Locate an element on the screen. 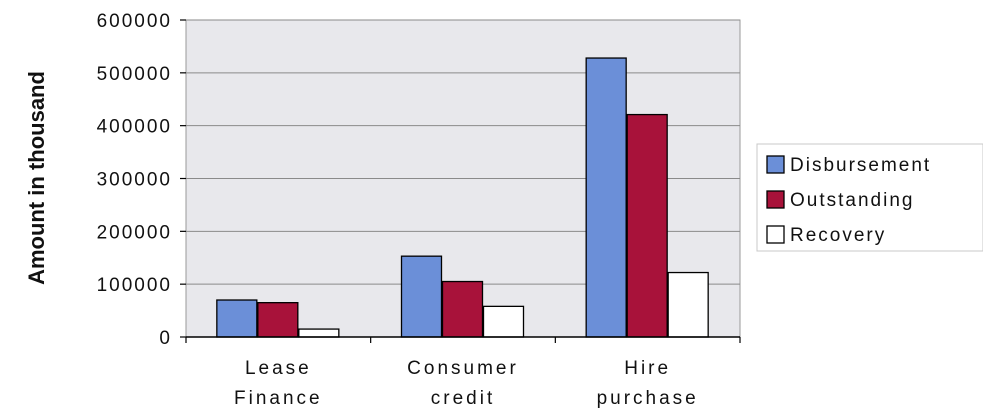 This screenshot has height=416, width=983. y-axis-ticks: 0 100000 200000 300000 400000 500000 600000 is located at coordinates (141, 180).